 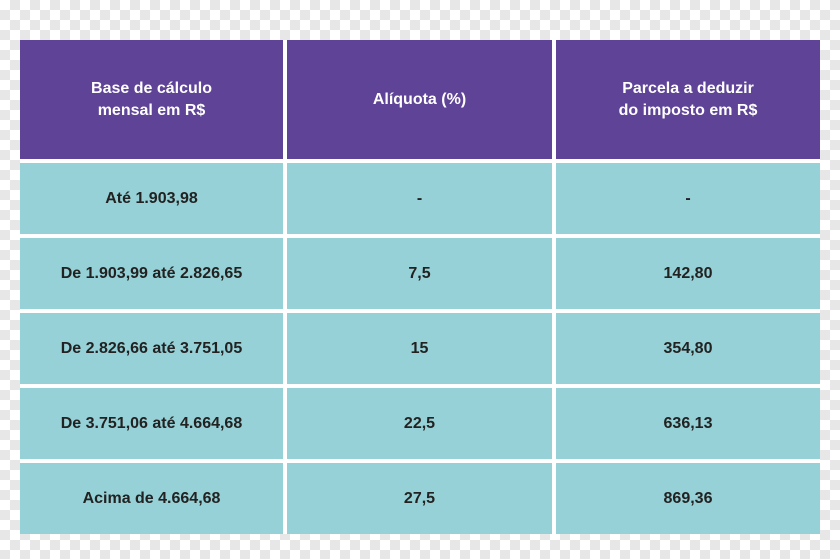 What do you see at coordinates (419, 498) in the screenshot?
I see `row-5-aliquota: 27,5` at bounding box center [419, 498].